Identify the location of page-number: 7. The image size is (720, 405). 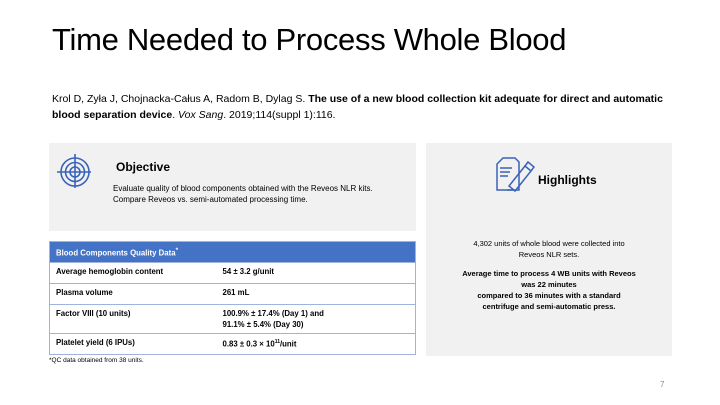
(662, 384).